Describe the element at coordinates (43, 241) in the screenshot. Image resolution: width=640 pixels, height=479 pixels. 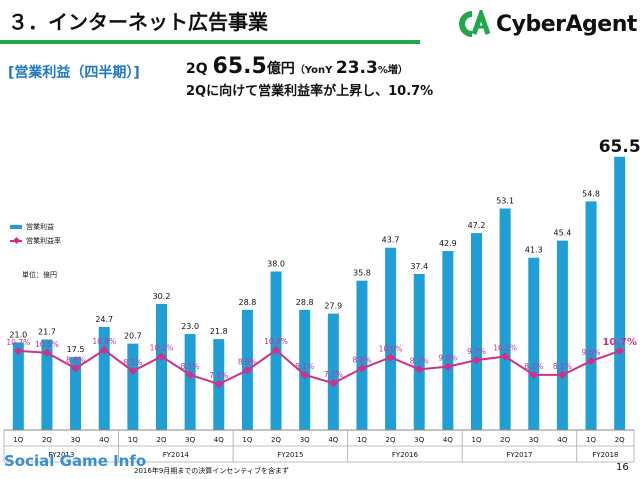
I see `legend-line-label: 営業利益率` at that location.